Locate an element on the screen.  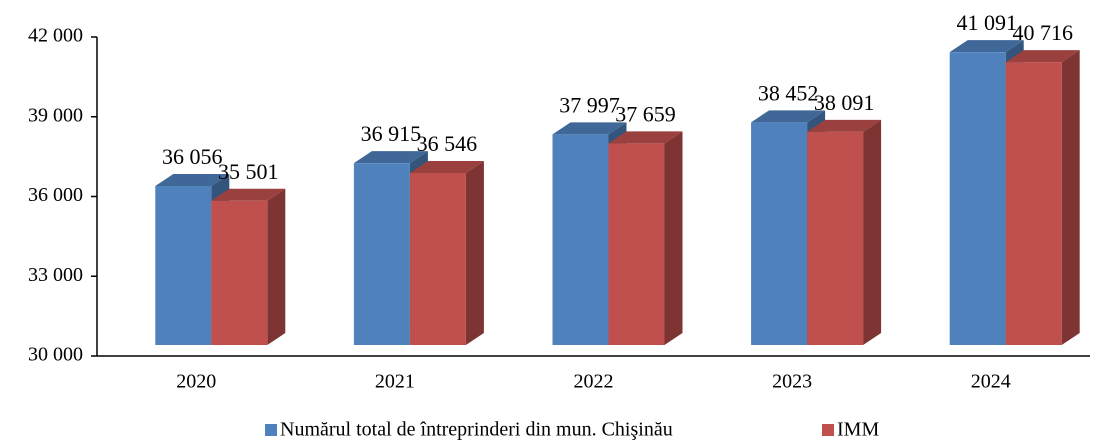
value-label: 36 546 is located at coordinates (447, 143).